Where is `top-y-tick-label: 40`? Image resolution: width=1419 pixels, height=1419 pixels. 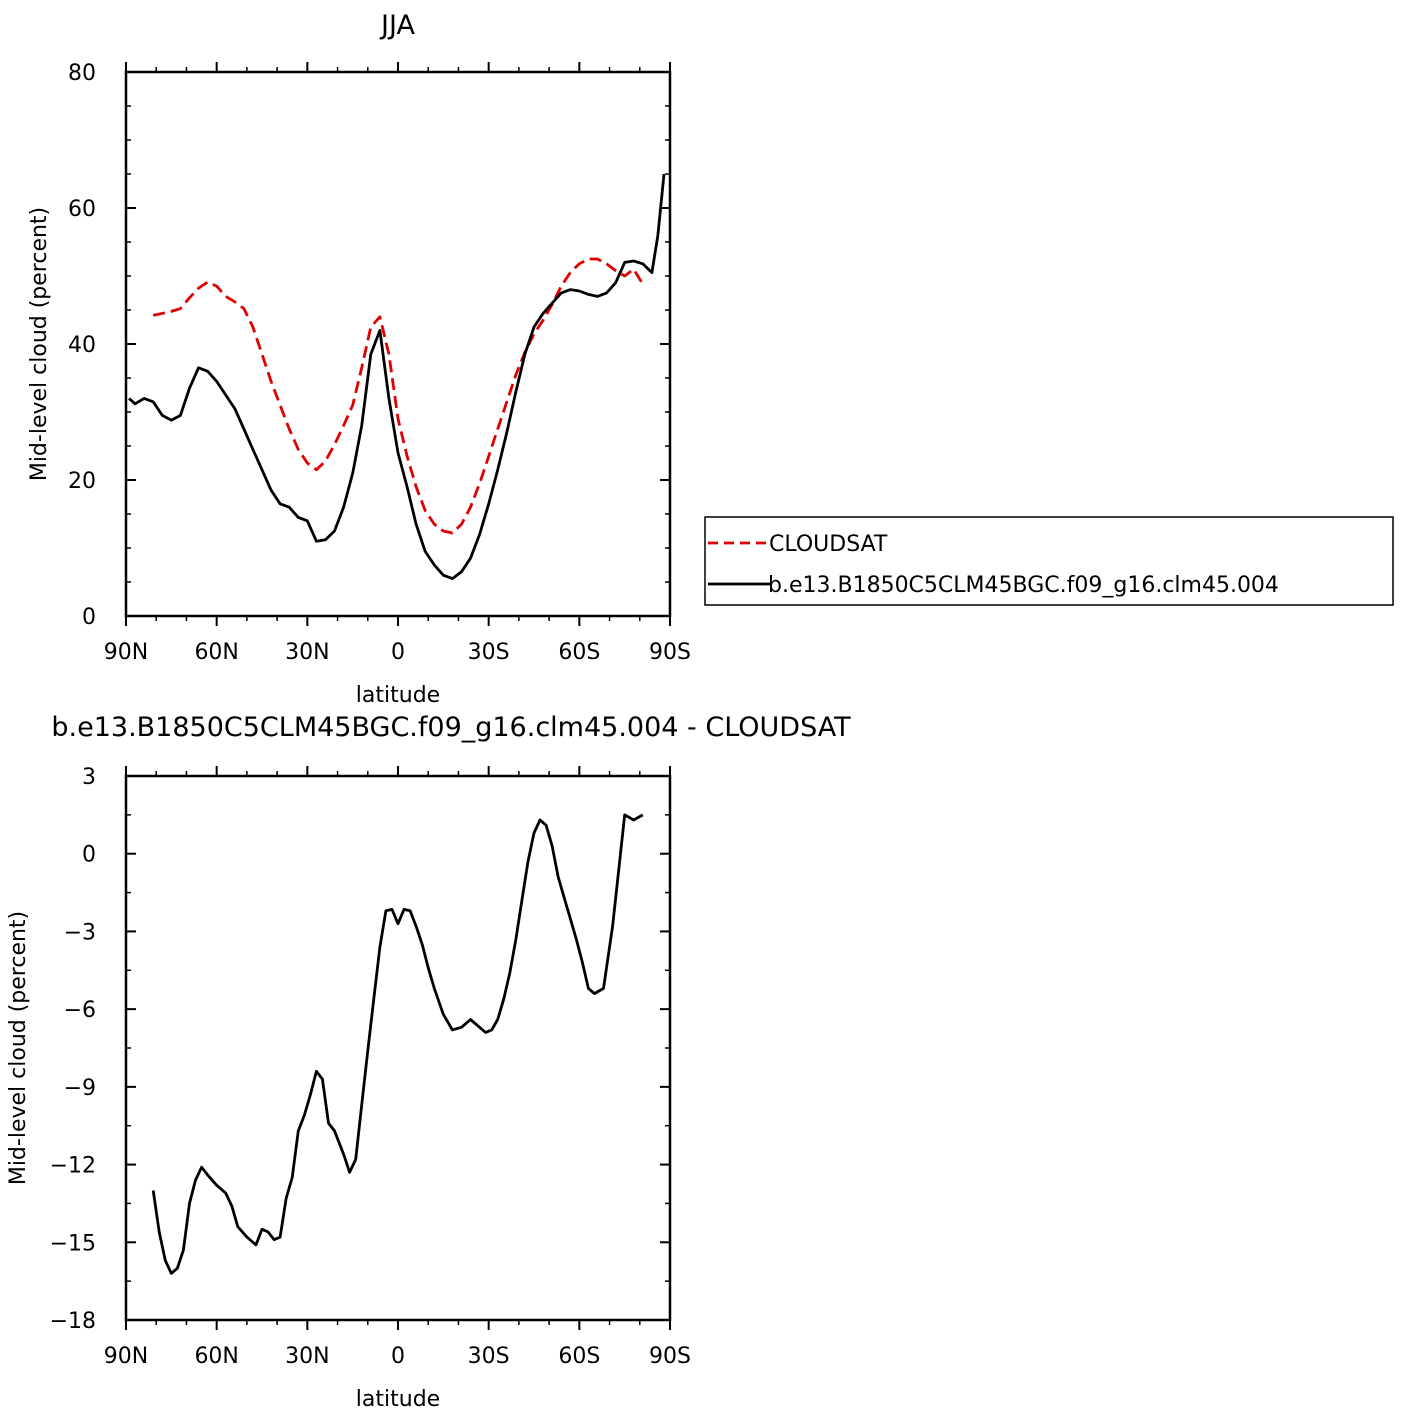 top-y-tick-label: 40 is located at coordinates (82, 345).